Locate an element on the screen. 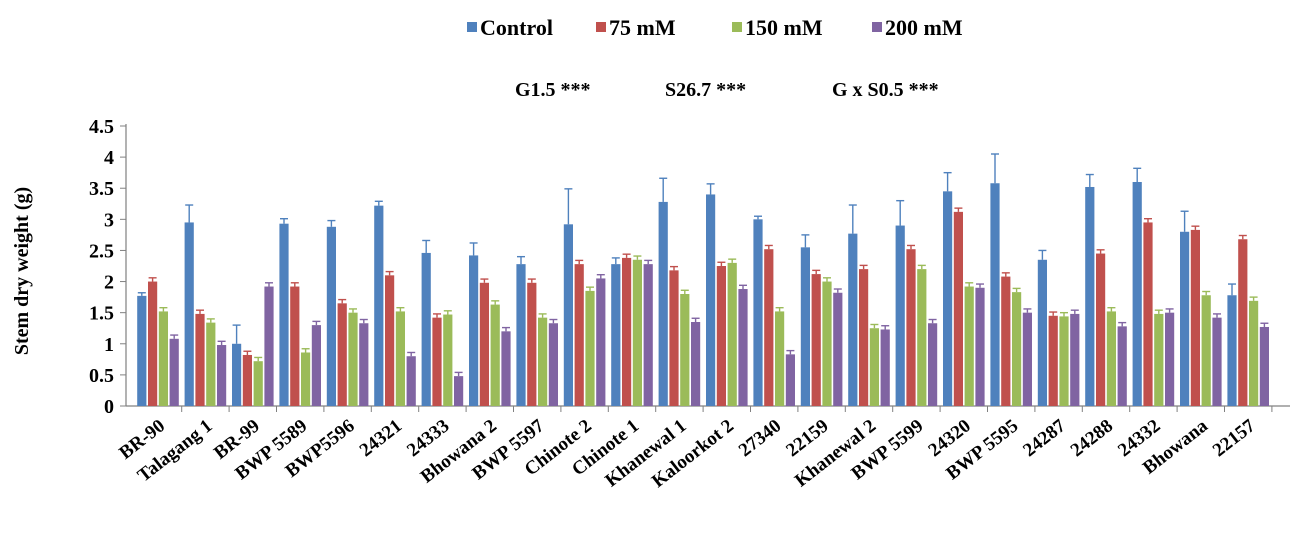  legend-label-1: Control is located at coordinates (516, 27).